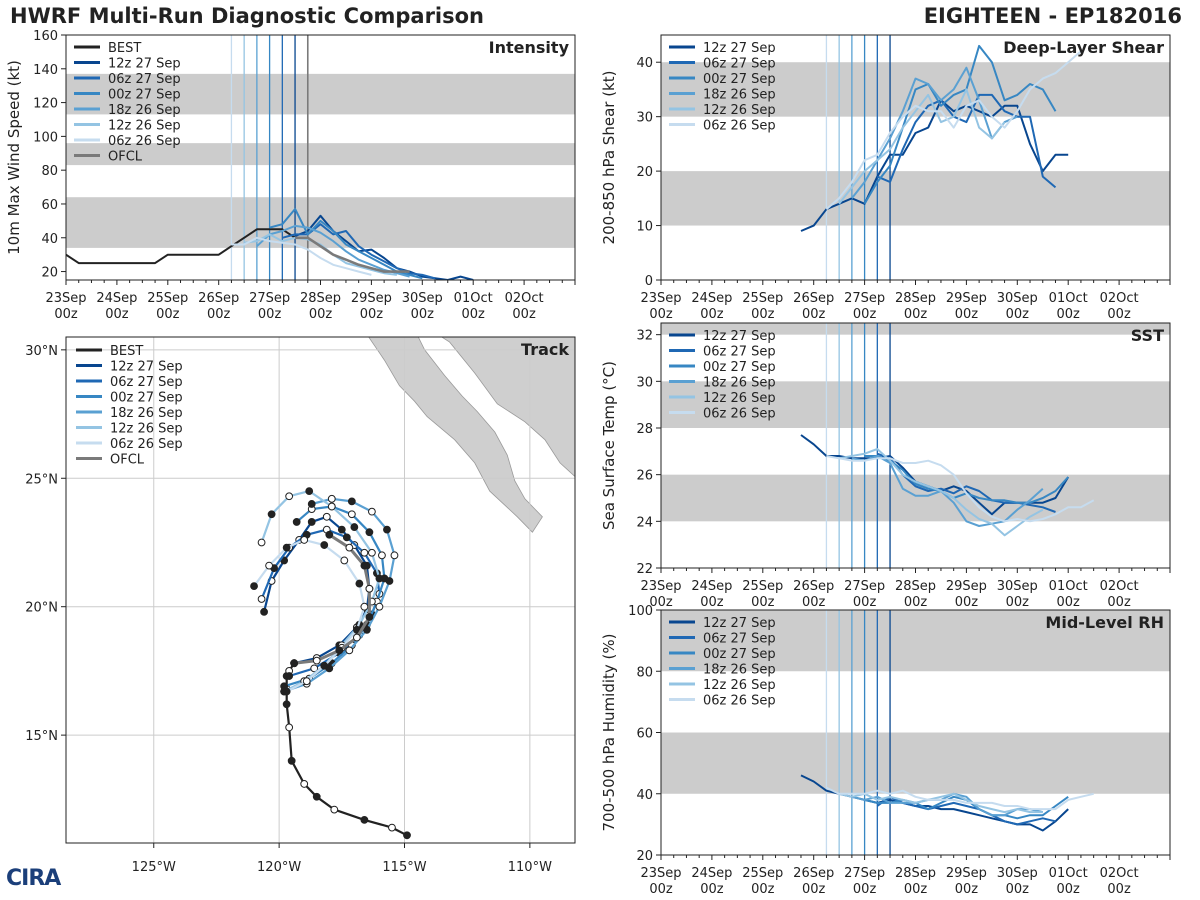  Describe the element at coordinates (146, 398) in the screenshot. I see `legend-label: 00z 27 Sep` at that location.